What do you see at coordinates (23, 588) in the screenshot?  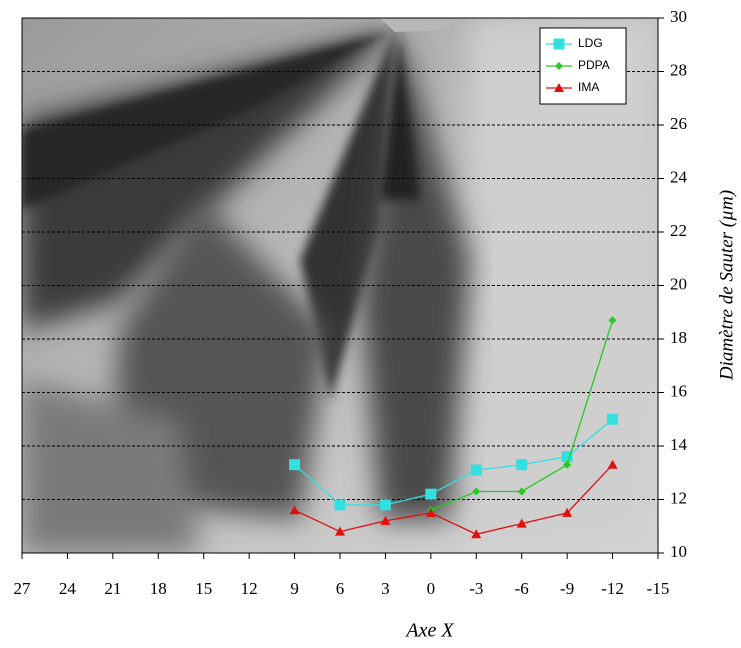 I see `x-tick-label: 27` at bounding box center [23, 588].